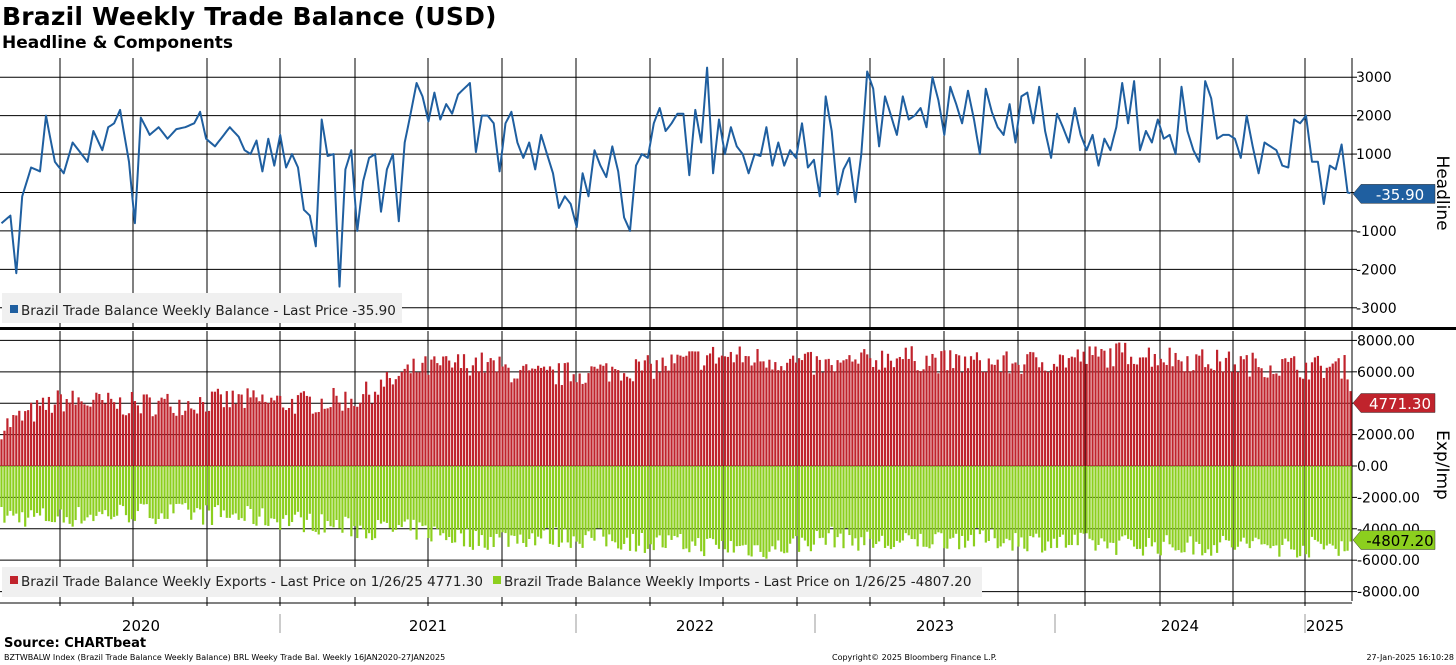 Image resolution: width=1456 pixels, height=665 pixels. Describe the element at coordinates (1374, 155) in the screenshot. I see `headline-tick-label: 1000` at that location.